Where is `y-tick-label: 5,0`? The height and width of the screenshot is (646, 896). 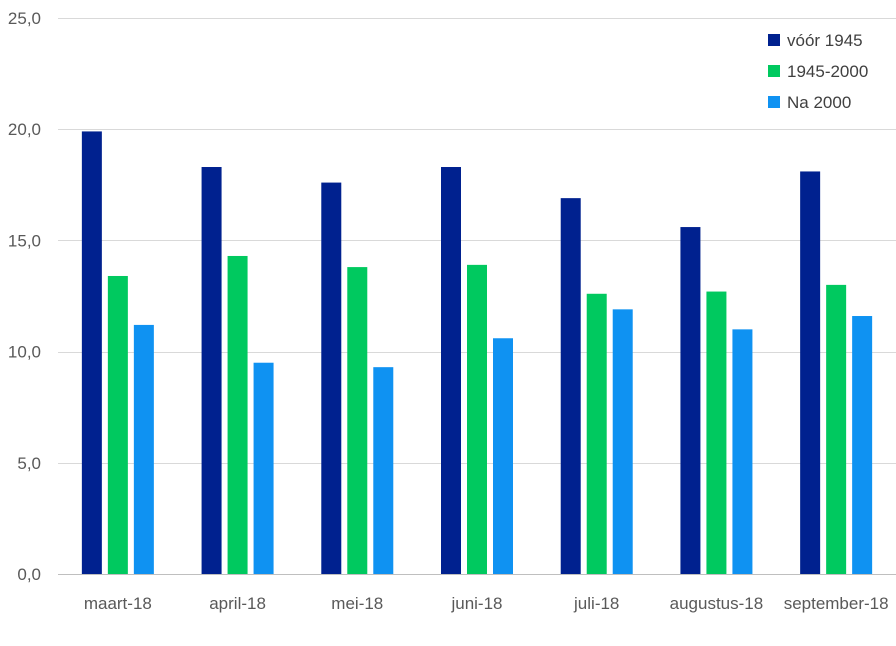
y-tick-label: 5,0 is located at coordinates (29, 463).